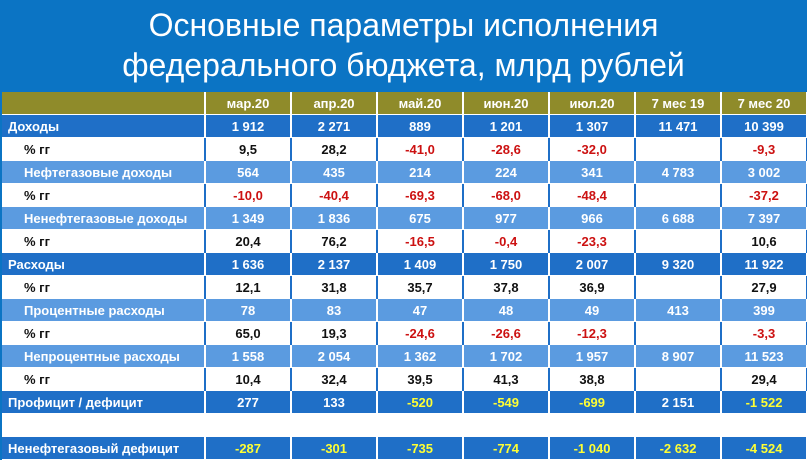 The height and width of the screenshot is (460, 807). Describe the element at coordinates (764, 149) in the screenshot. I see `table-cell: -9,3` at that location.